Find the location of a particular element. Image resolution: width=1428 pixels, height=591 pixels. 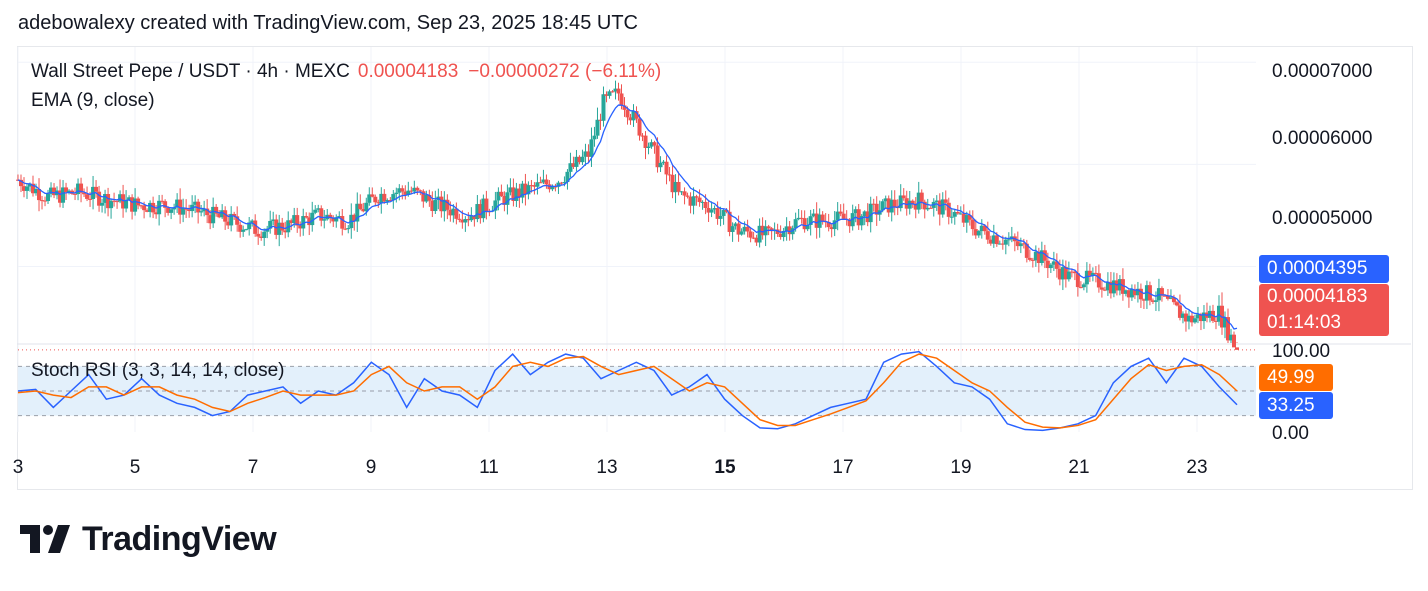

stoch-scale-label: 0.00 is located at coordinates (1290, 433).